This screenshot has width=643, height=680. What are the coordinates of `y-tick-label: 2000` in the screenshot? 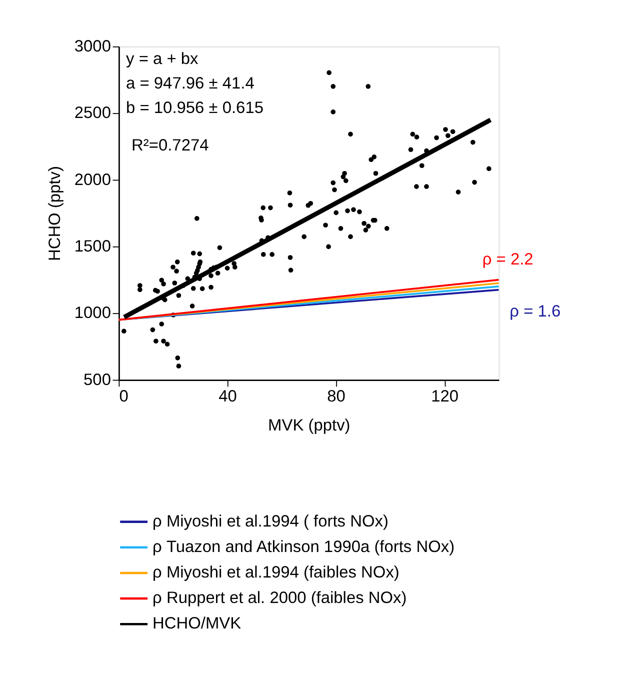 It's located at (92, 179).